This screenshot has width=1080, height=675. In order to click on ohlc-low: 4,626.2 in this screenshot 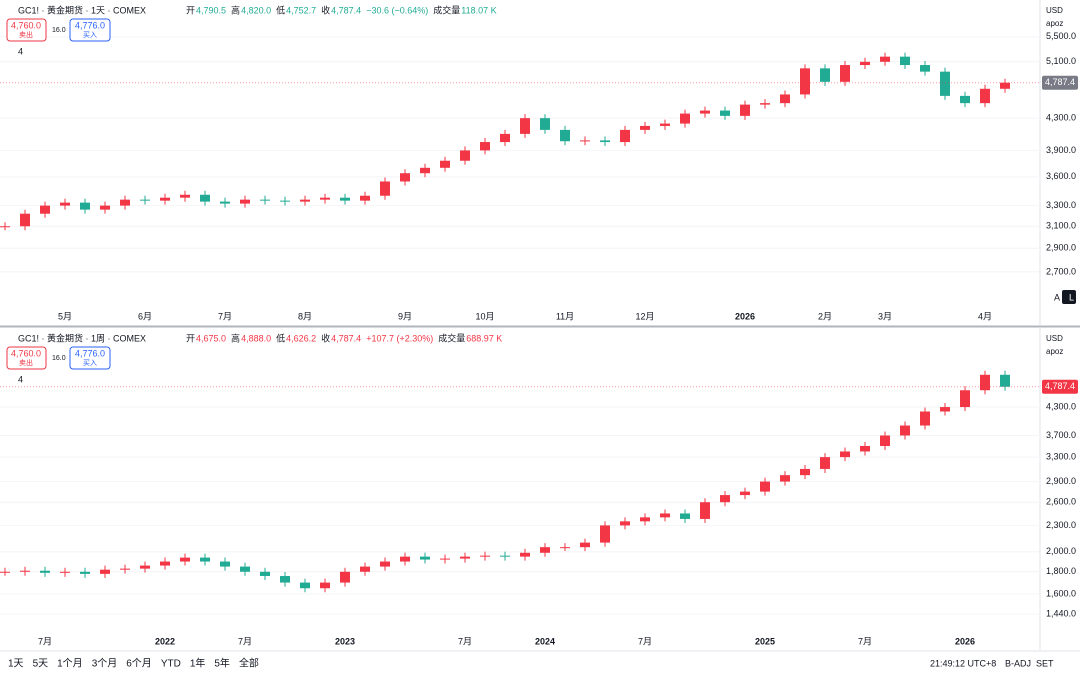, I will do `click(301, 338)`.